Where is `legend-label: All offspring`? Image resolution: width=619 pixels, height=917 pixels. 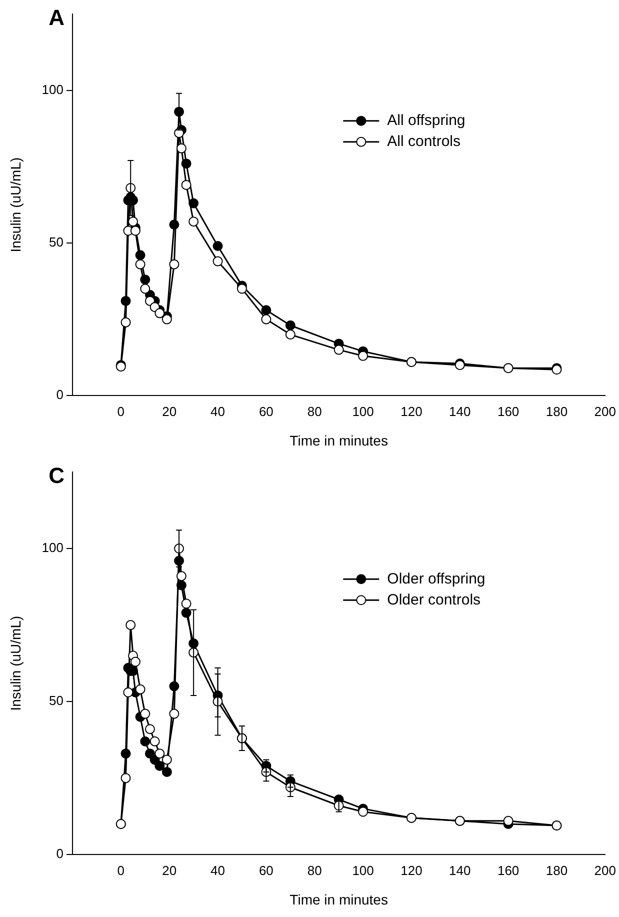 legend-label: All offspring is located at coordinates (426, 120).